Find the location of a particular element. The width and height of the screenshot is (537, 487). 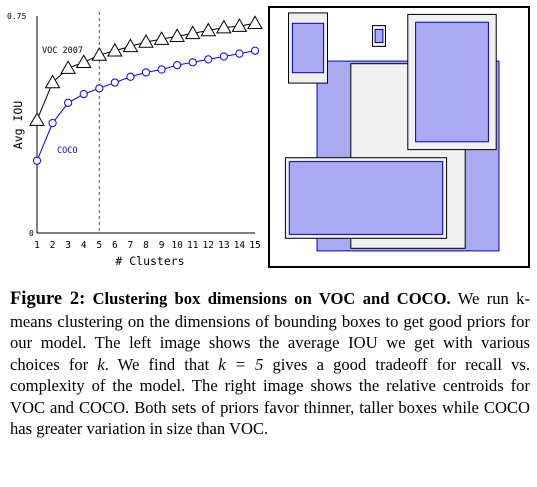

coco-series-label: COCO is located at coordinates (67, 151).